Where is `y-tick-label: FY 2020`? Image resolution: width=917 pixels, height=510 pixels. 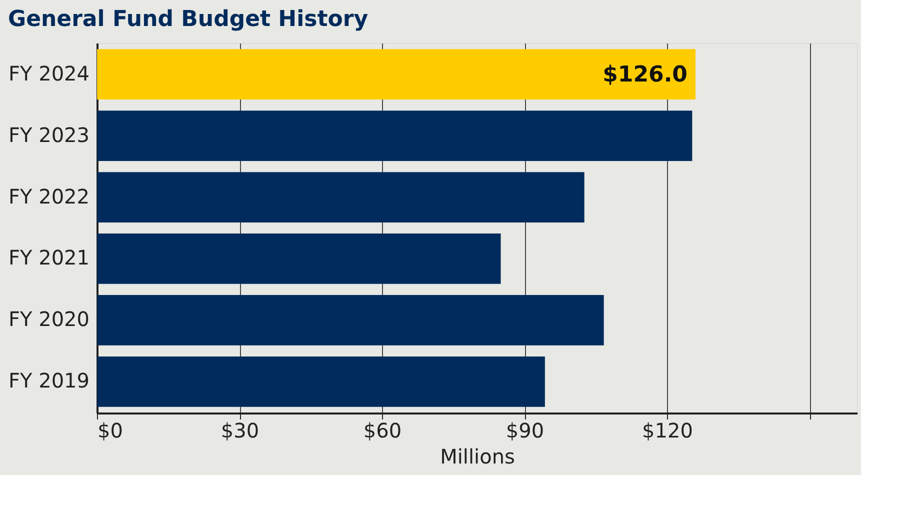 y-tick-label: FY 2020 is located at coordinates (49, 319).